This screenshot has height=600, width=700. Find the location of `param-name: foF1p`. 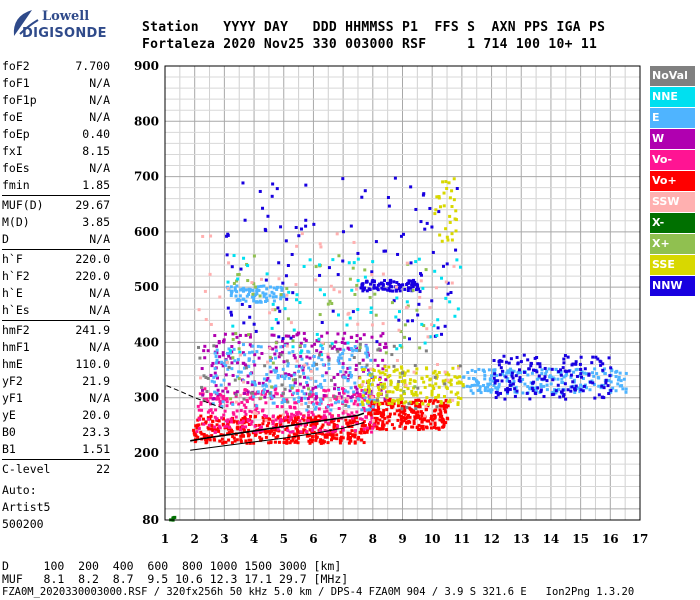

param-name: foF1p is located at coordinates (19, 100).